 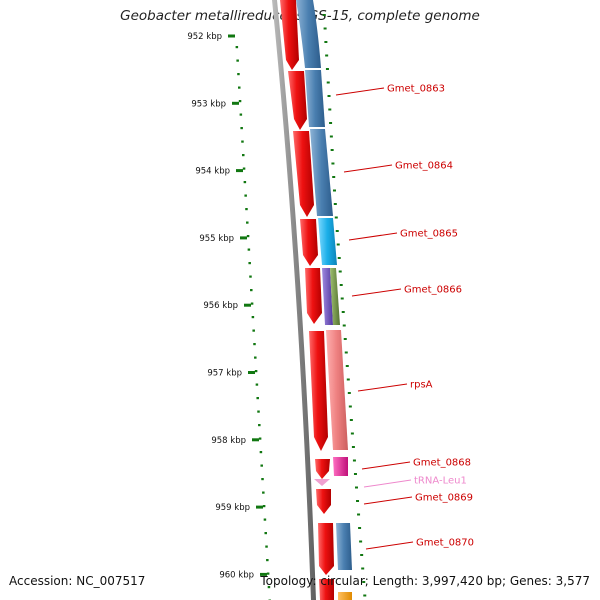 What do you see at coordinates (236, 575) in the screenshot?
I see `scale-tick-label: 960 kbp` at bounding box center [236, 575].